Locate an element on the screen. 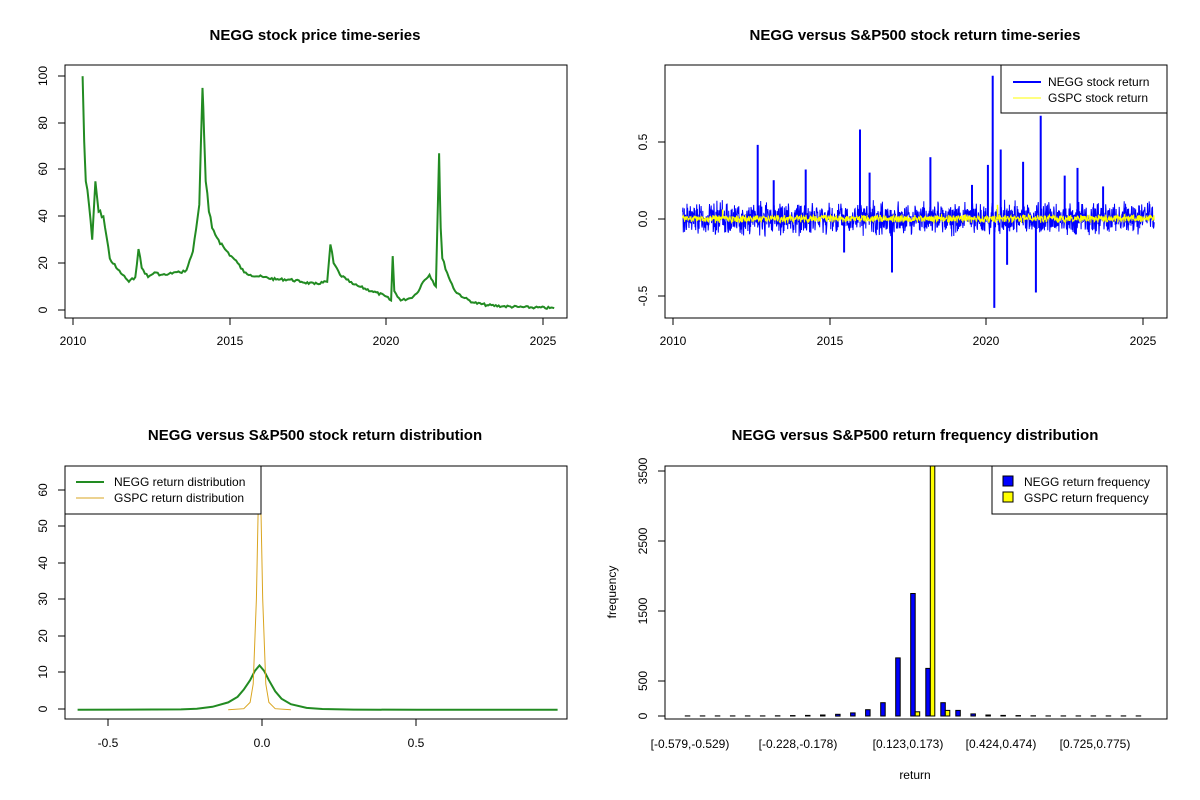 This screenshot has height=800, width=1200. legend-label-gspc: GSPC return frequency is located at coordinates (1086, 498).